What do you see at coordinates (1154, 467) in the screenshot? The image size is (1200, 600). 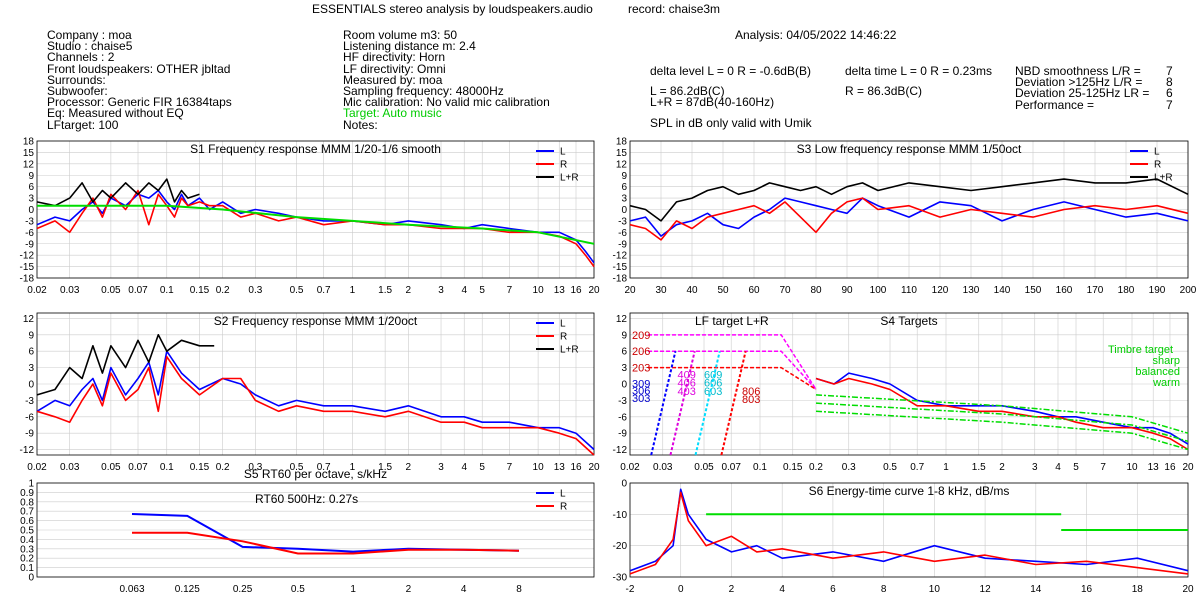 I see `S4-xtick-label: 13` at bounding box center [1154, 467].